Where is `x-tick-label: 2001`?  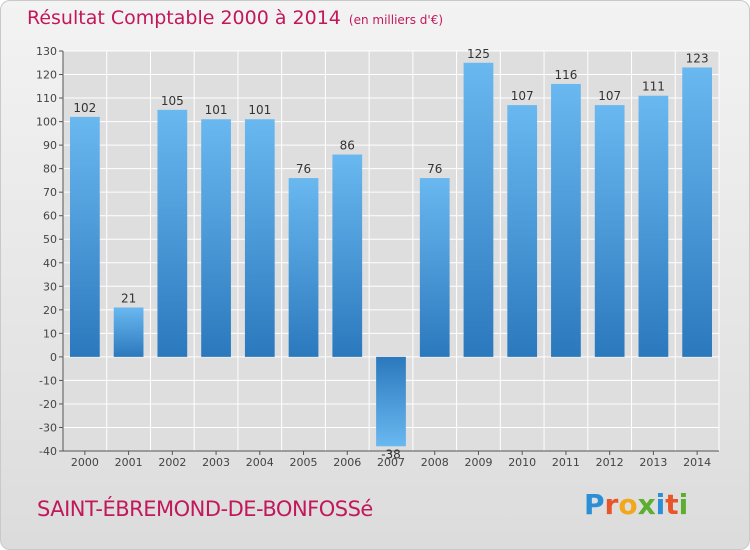
x-tick-label: 2001 is located at coordinates (129, 462).